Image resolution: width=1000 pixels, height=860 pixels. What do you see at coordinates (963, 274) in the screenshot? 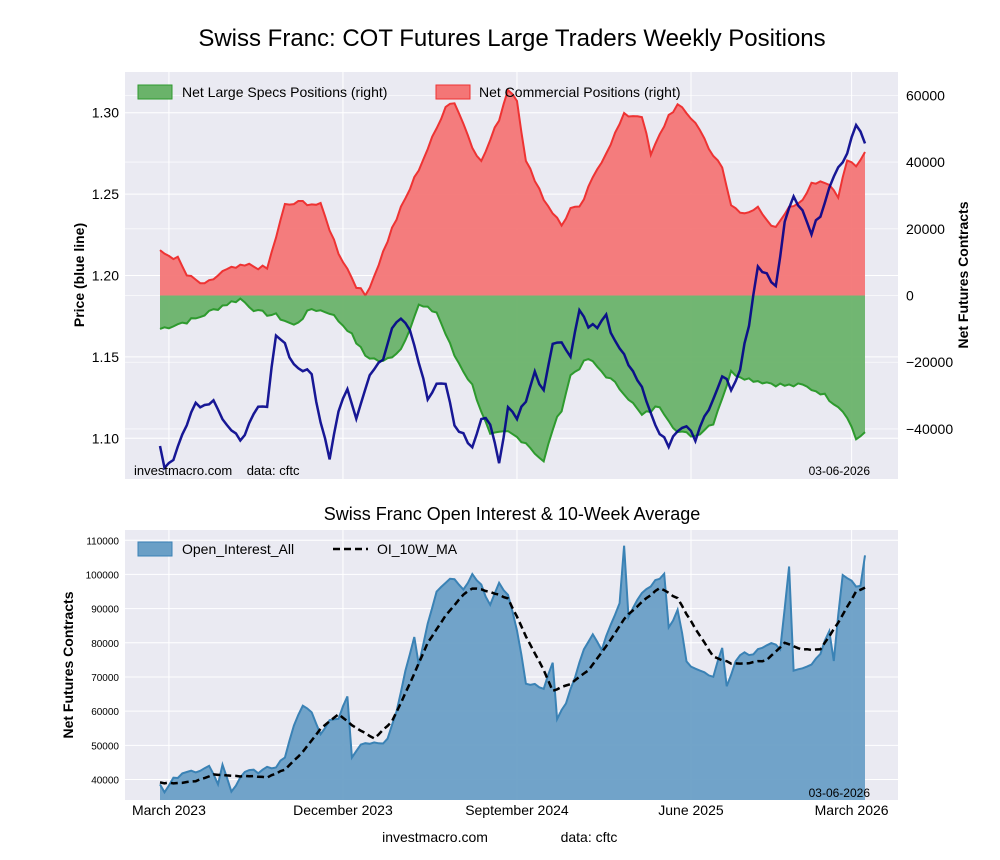
I see `net-contracts-axis-label: Net Futures Contracts` at bounding box center [963, 274].